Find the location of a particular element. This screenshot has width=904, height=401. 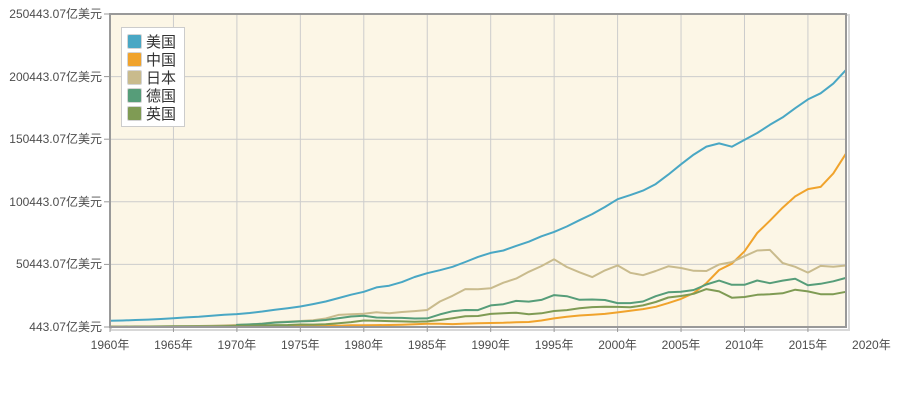

y-axis-label: 100443.07亿美元 is located at coordinates (55, 201).